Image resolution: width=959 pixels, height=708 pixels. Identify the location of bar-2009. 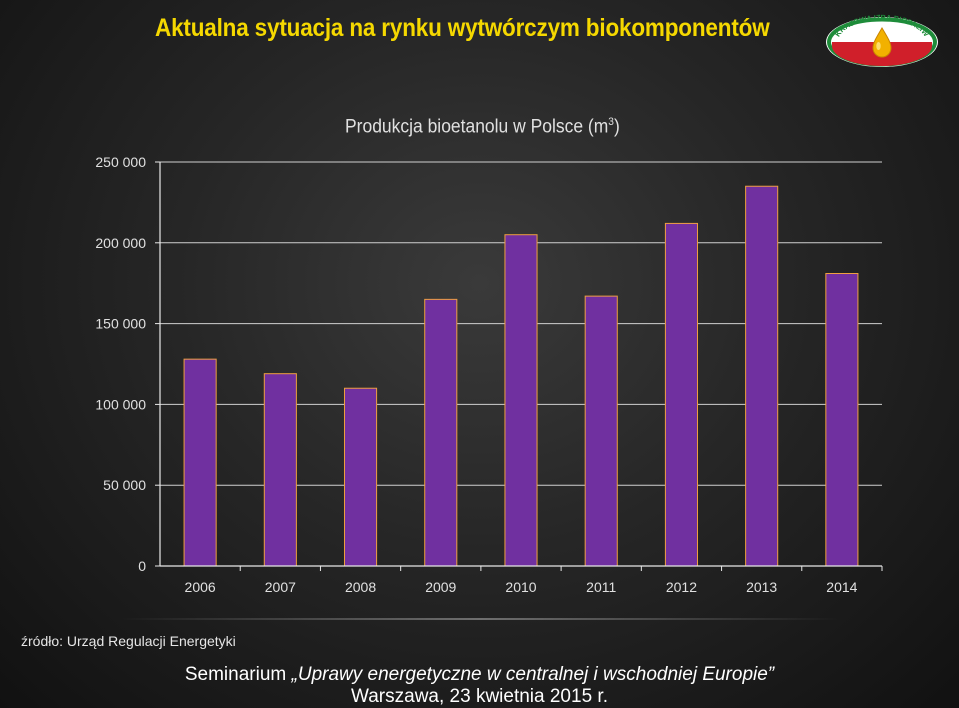
(441, 432).